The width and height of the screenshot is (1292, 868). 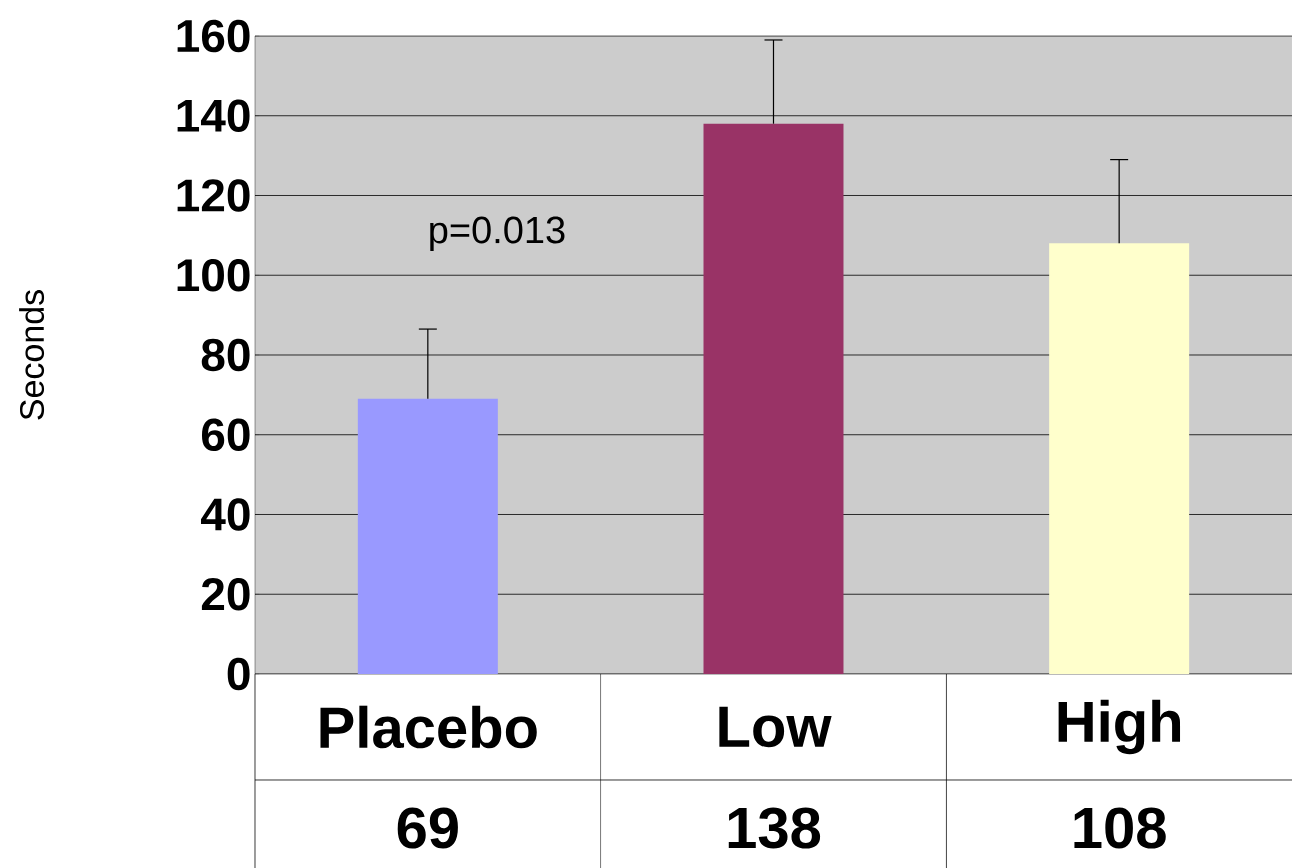 What do you see at coordinates (225, 594) in the screenshot?
I see `y-tick-label: 20` at bounding box center [225, 594].